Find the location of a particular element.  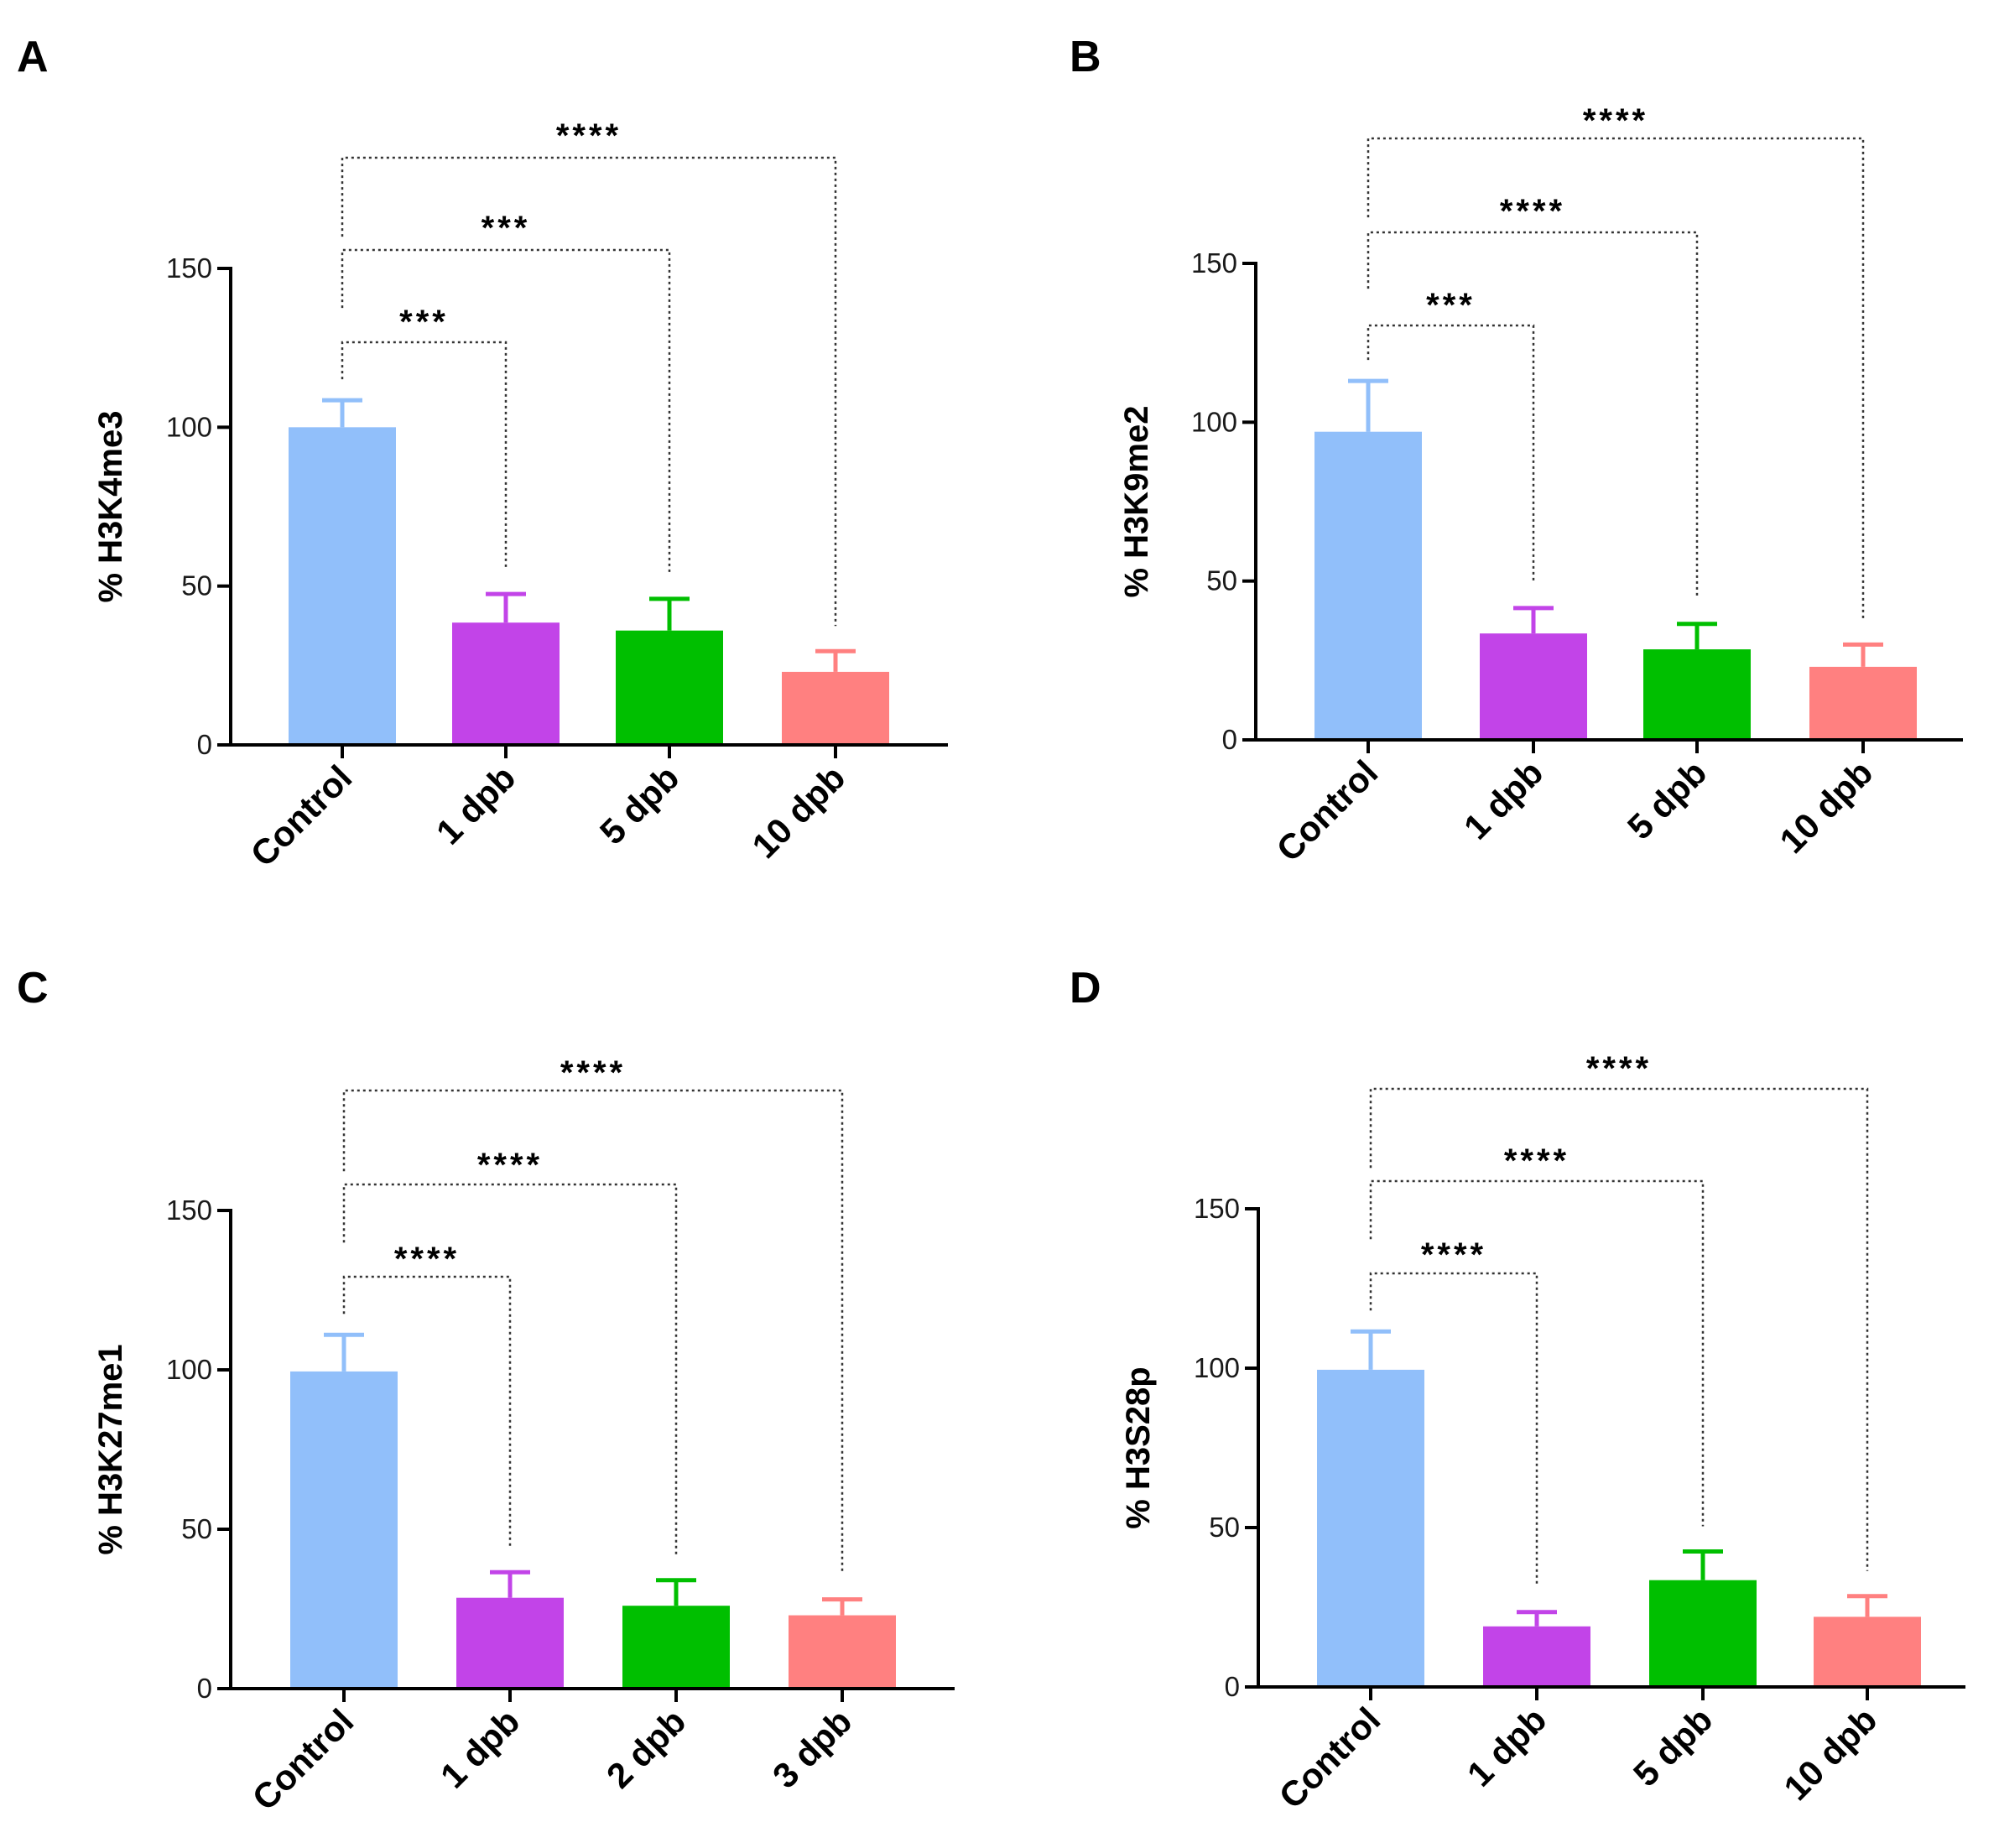

y-axis-label: % H3S28p is located at coordinates (1138, 1447).